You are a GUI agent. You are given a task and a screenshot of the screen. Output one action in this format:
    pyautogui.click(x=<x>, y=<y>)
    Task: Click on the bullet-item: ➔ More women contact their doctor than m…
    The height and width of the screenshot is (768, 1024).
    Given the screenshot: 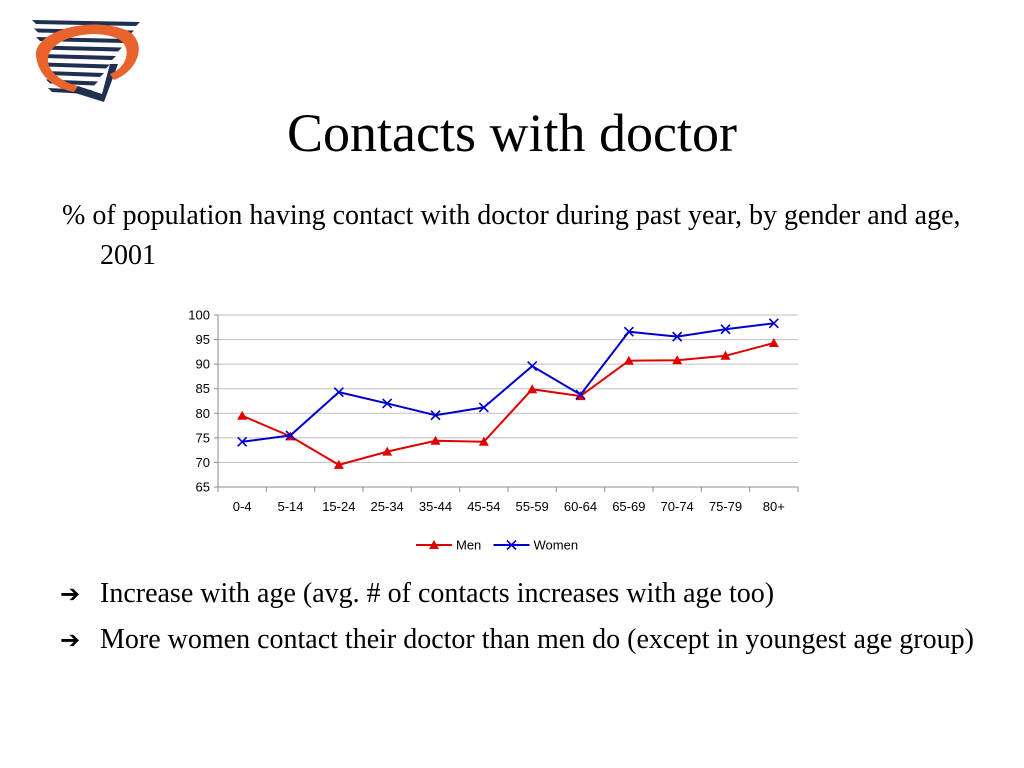 What is the action you would take?
    pyautogui.click(x=520, y=640)
    